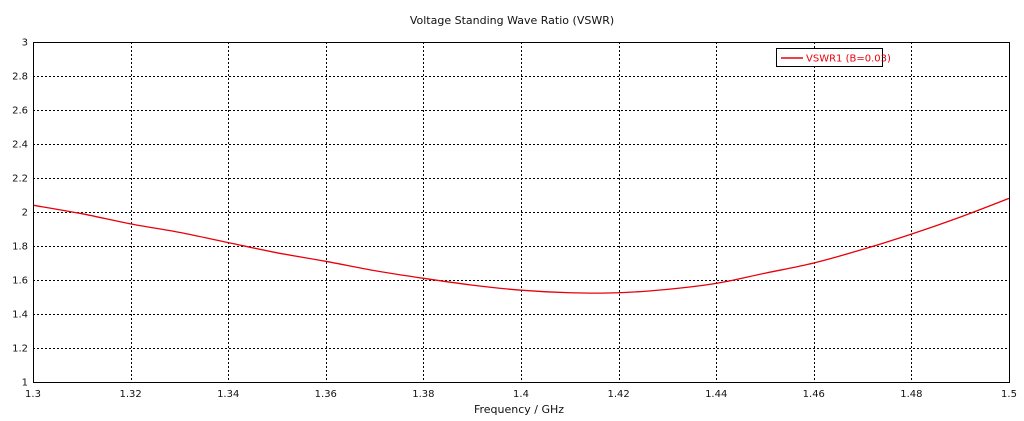  What do you see at coordinates (228, 394) in the screenshot?
I see `x-tick-label: 1.34` at bounding box center [228, 394].